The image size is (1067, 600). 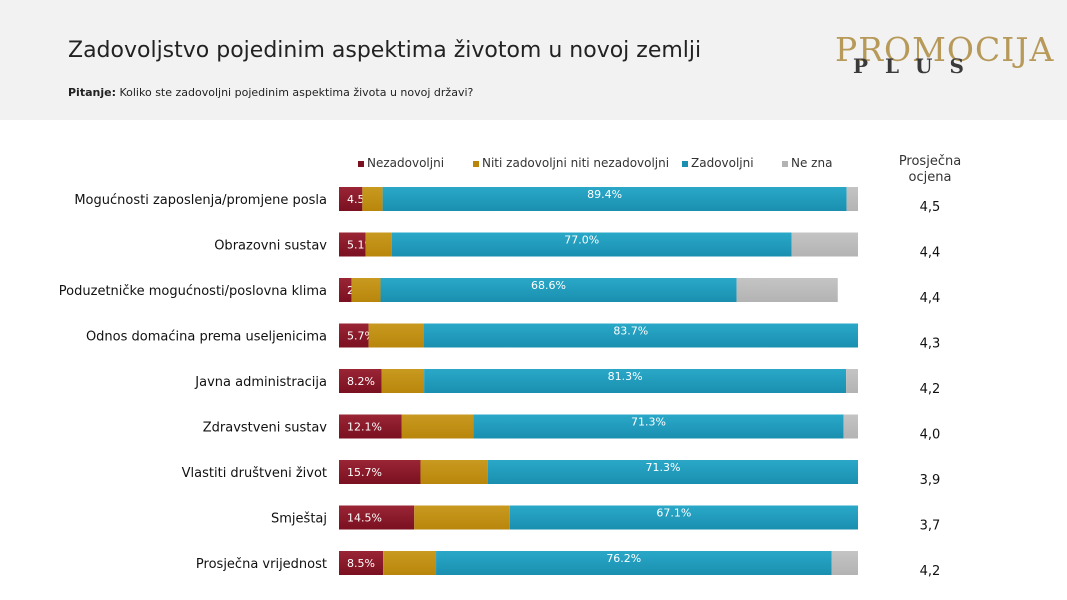 I want to click on category-label: Prosječna vrijednost, so click(x=261, y=564).